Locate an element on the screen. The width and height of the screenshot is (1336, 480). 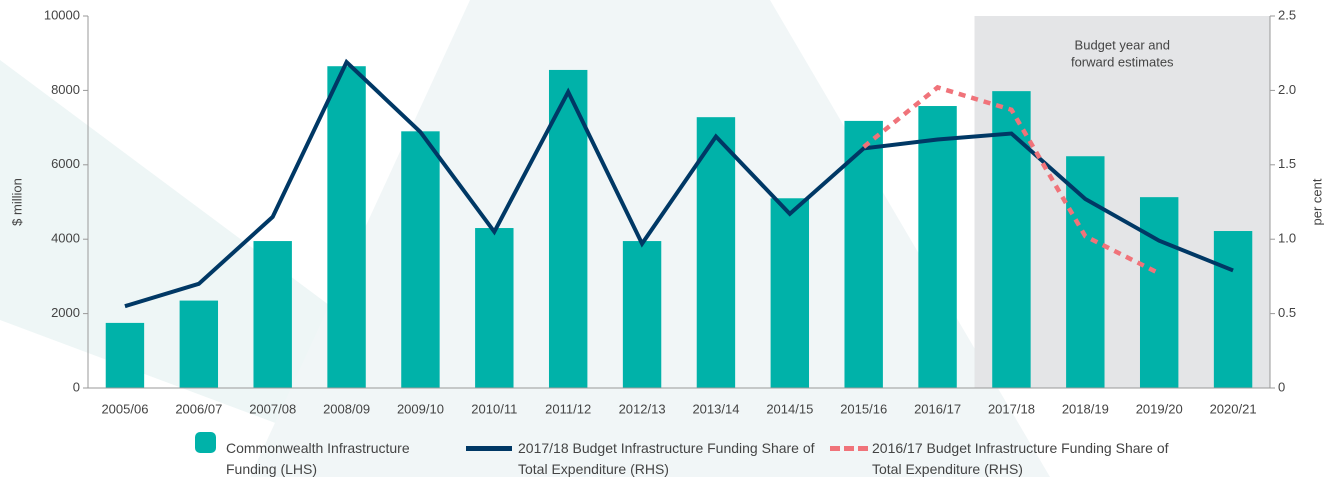
y-tick-label: 0 is located at coordinates (76, 386).